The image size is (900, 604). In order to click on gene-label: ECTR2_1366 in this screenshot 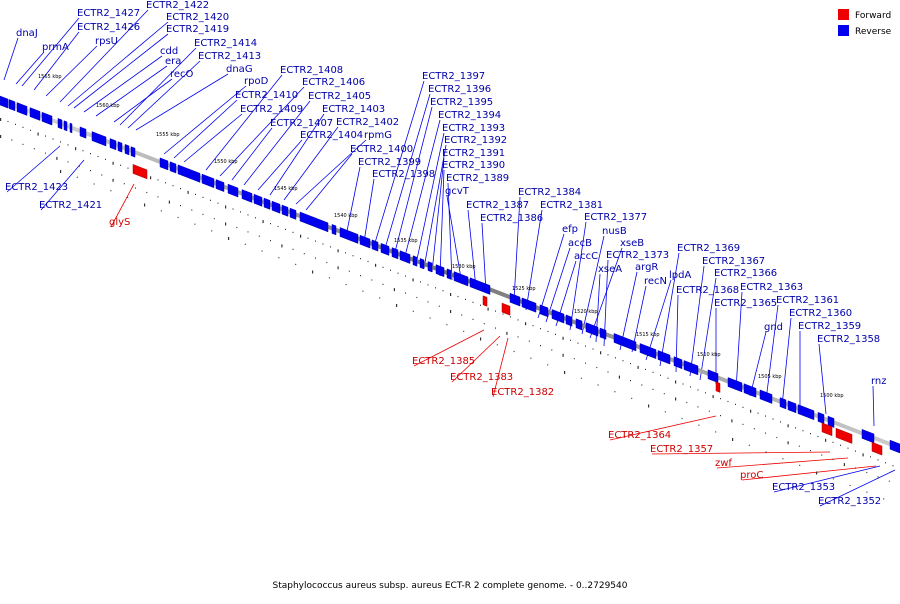, I will do `click(745, 273)`.